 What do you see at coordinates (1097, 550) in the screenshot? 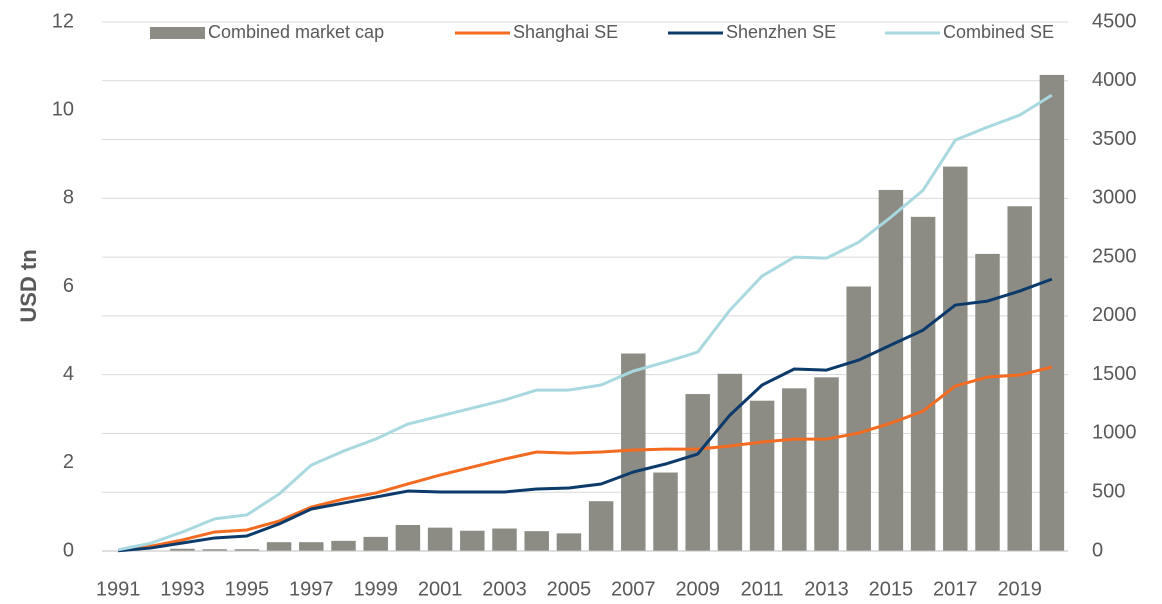
I see `y2-tick-label: 0` at bounding box center [1097, 550].